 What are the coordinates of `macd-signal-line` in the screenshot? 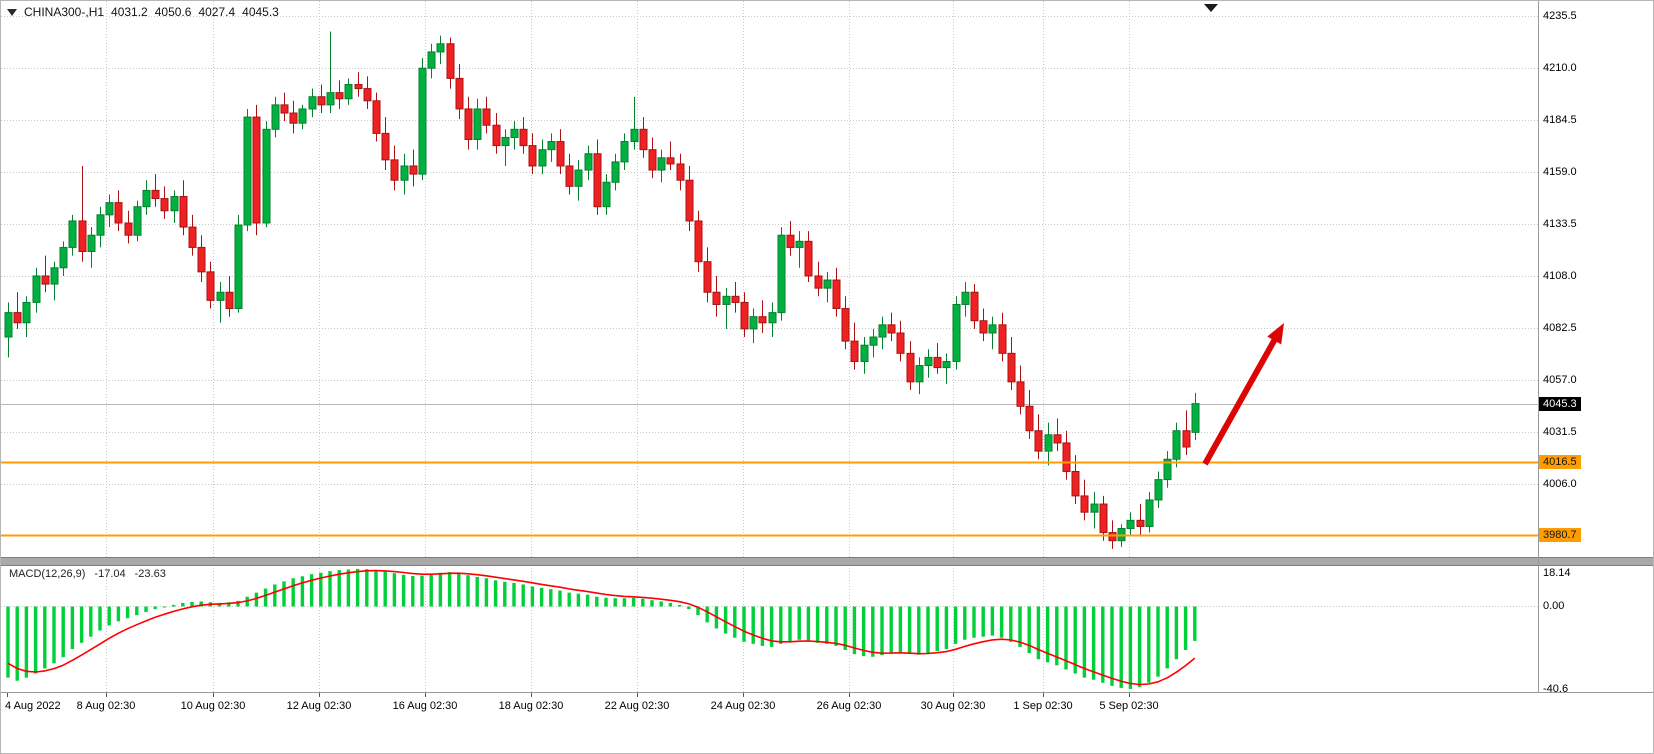 It's located at (601, 627).